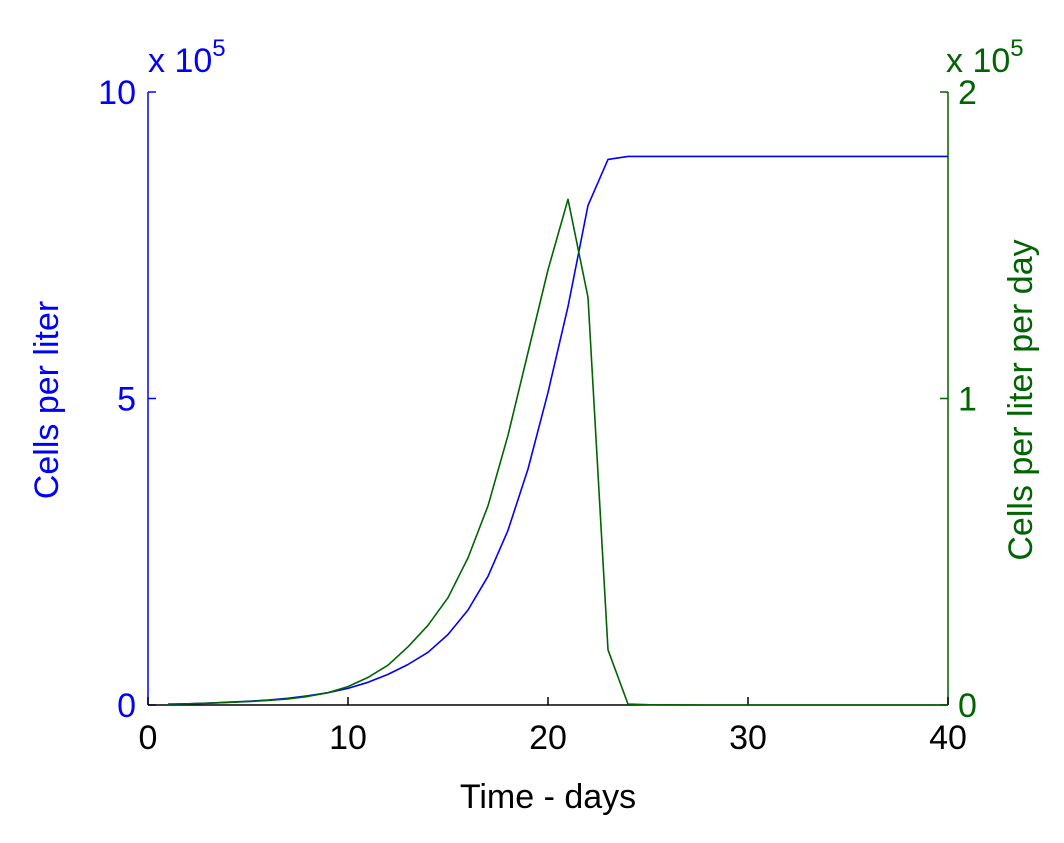  I want to click on left-y-axis-label: Cells per liter, so click(47, 400).